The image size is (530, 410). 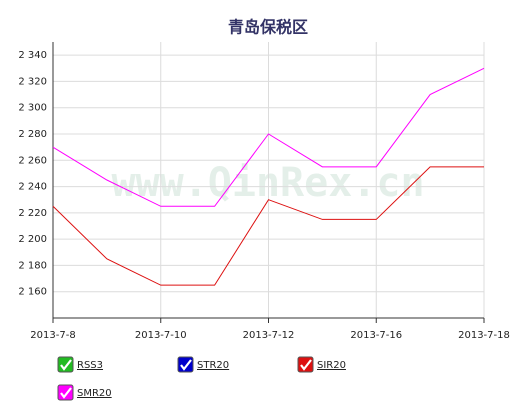 What do you see at coordinates (32, 81) in the screenshot?
I see `y-tick-label: 2 320` at bounding box center [32, 81].